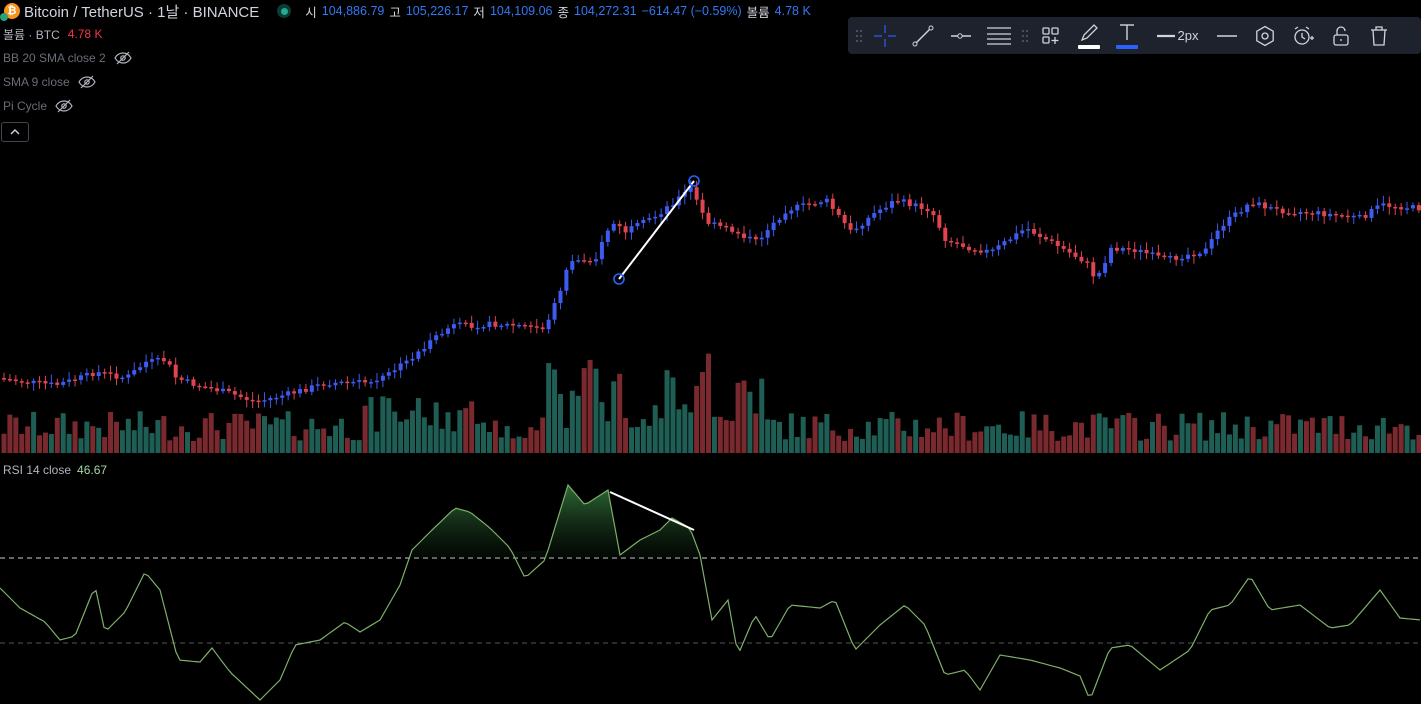 This screenshot has width=1421, height=704. I want to click on line-width-icon, so click(1165, 35).